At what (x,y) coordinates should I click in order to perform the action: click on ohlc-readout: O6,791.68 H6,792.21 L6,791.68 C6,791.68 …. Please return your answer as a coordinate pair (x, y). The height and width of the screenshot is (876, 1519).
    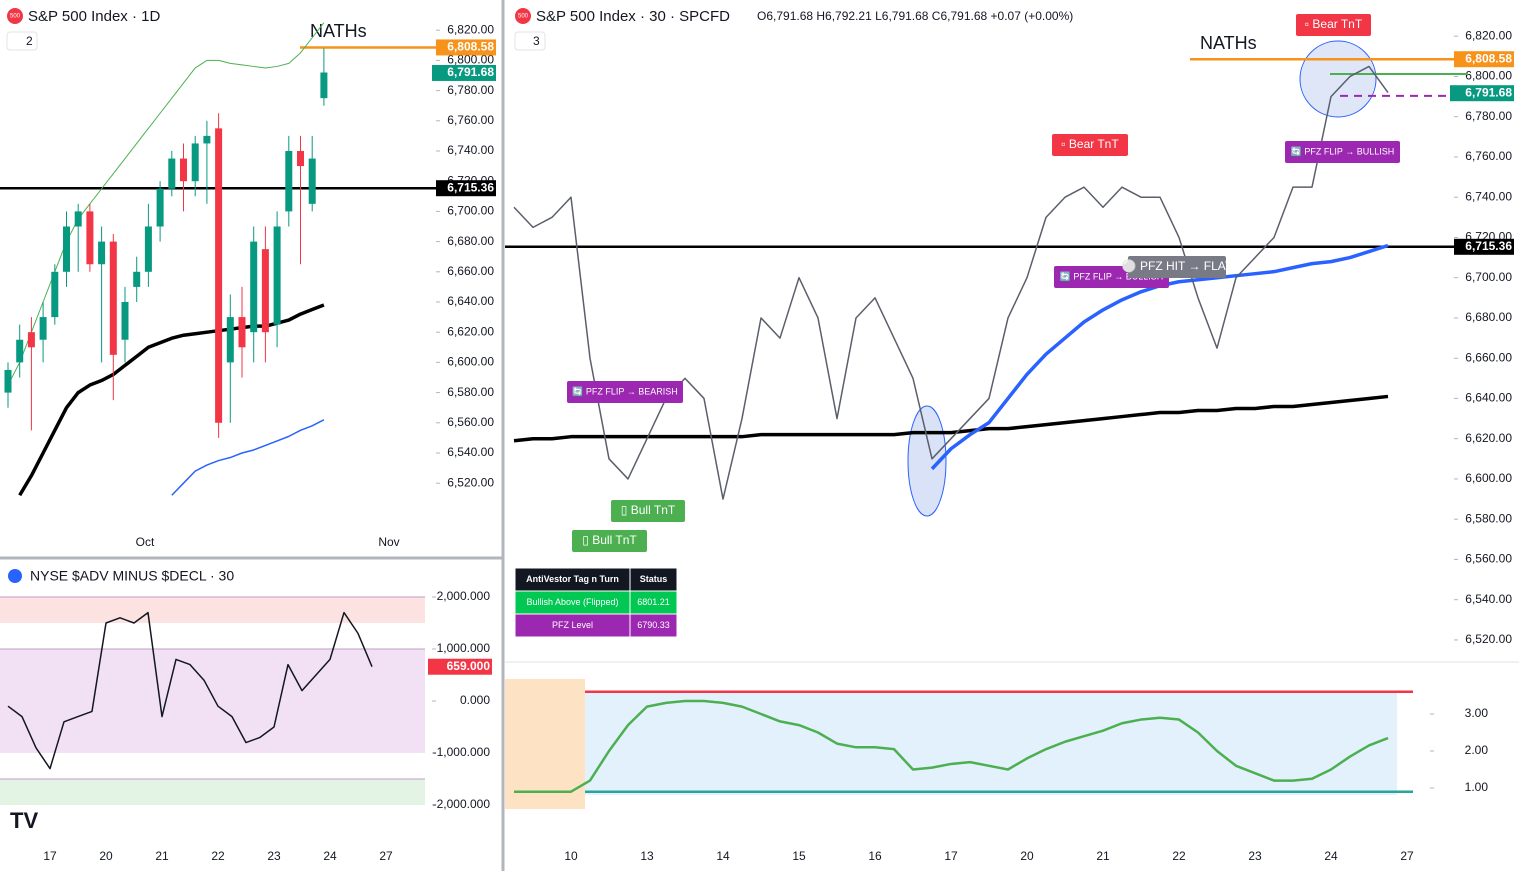
    Looking at the image, I should click on (915, 16).